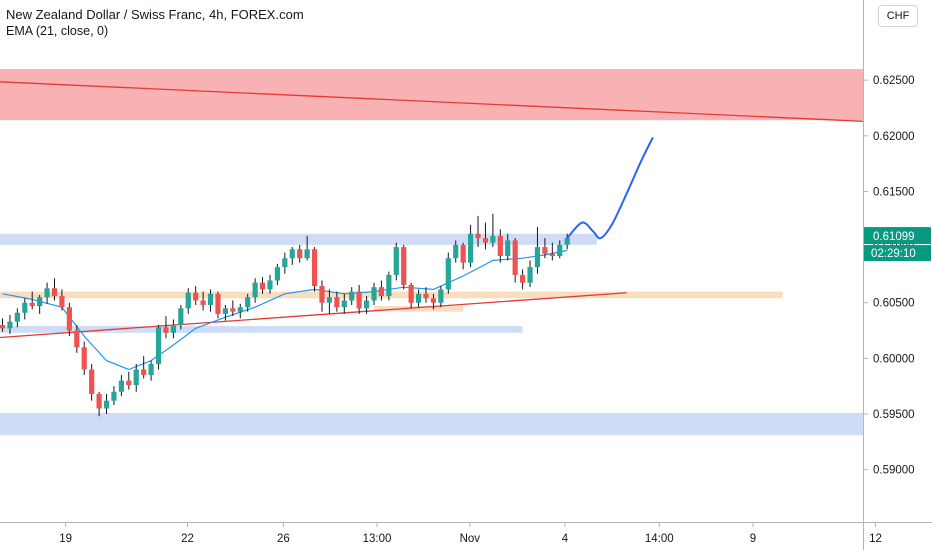  What do you see at coordinates (753, 539) in the screenshot?
I see `x-tick-label: 9` at bounding box center [753, 539].